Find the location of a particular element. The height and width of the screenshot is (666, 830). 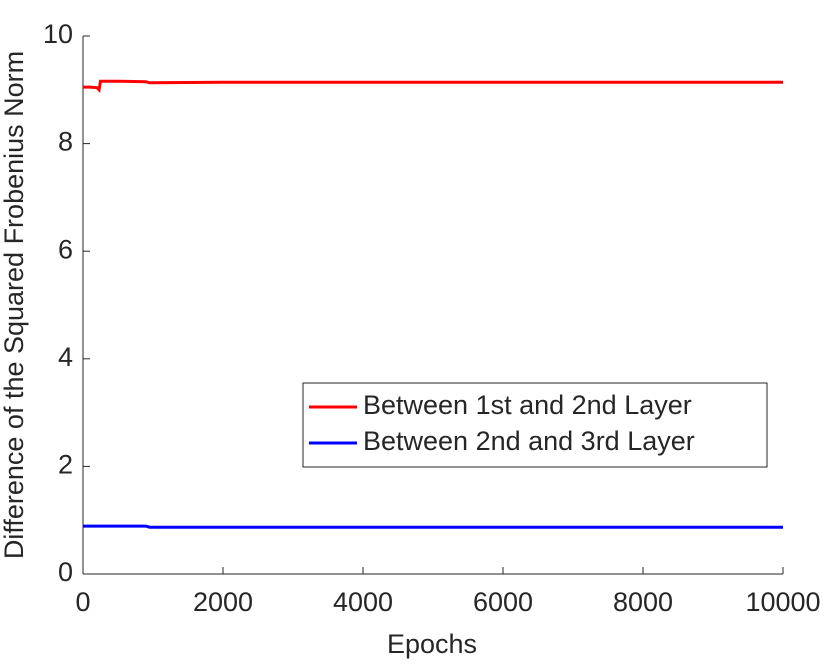

legend-label: Between 2nd and 3rd Layer is located at coordinates (529, 441).